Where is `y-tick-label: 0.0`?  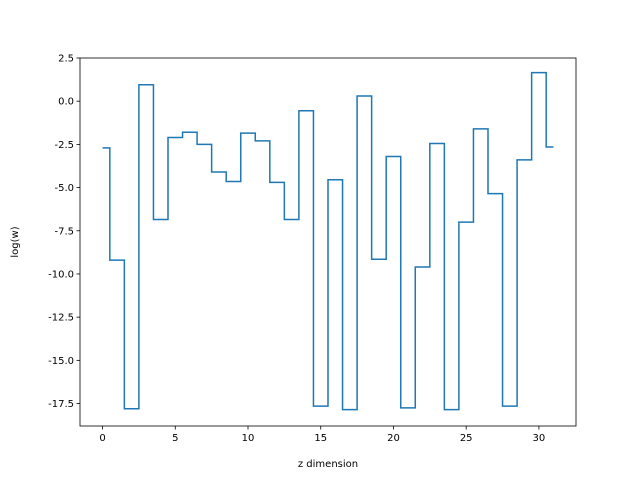
y-tick-label: 0.0 is located at coordinates (66, 102).